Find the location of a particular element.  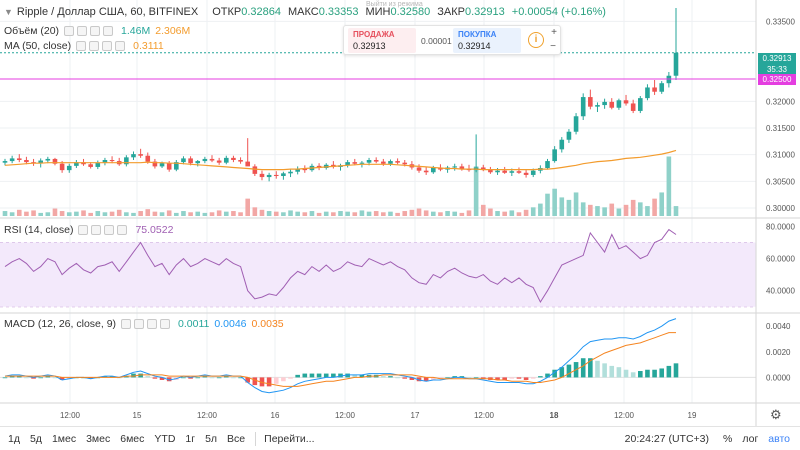

price-axis-label: 0.30500 is located at coordinates (780, 181).